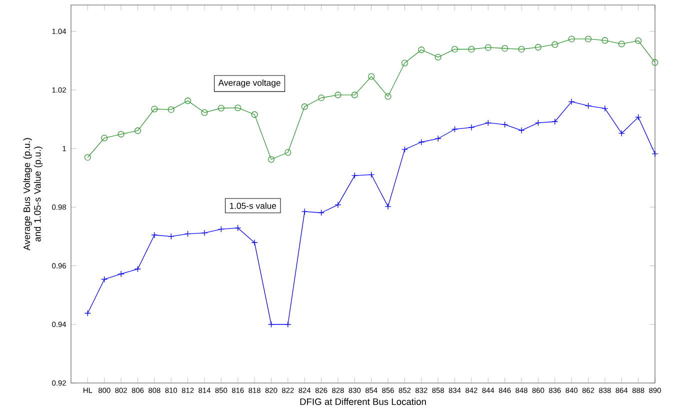 The height and width of the screenshot is (416, 684). I want to click on text: Average voltage, so click(249, 83).